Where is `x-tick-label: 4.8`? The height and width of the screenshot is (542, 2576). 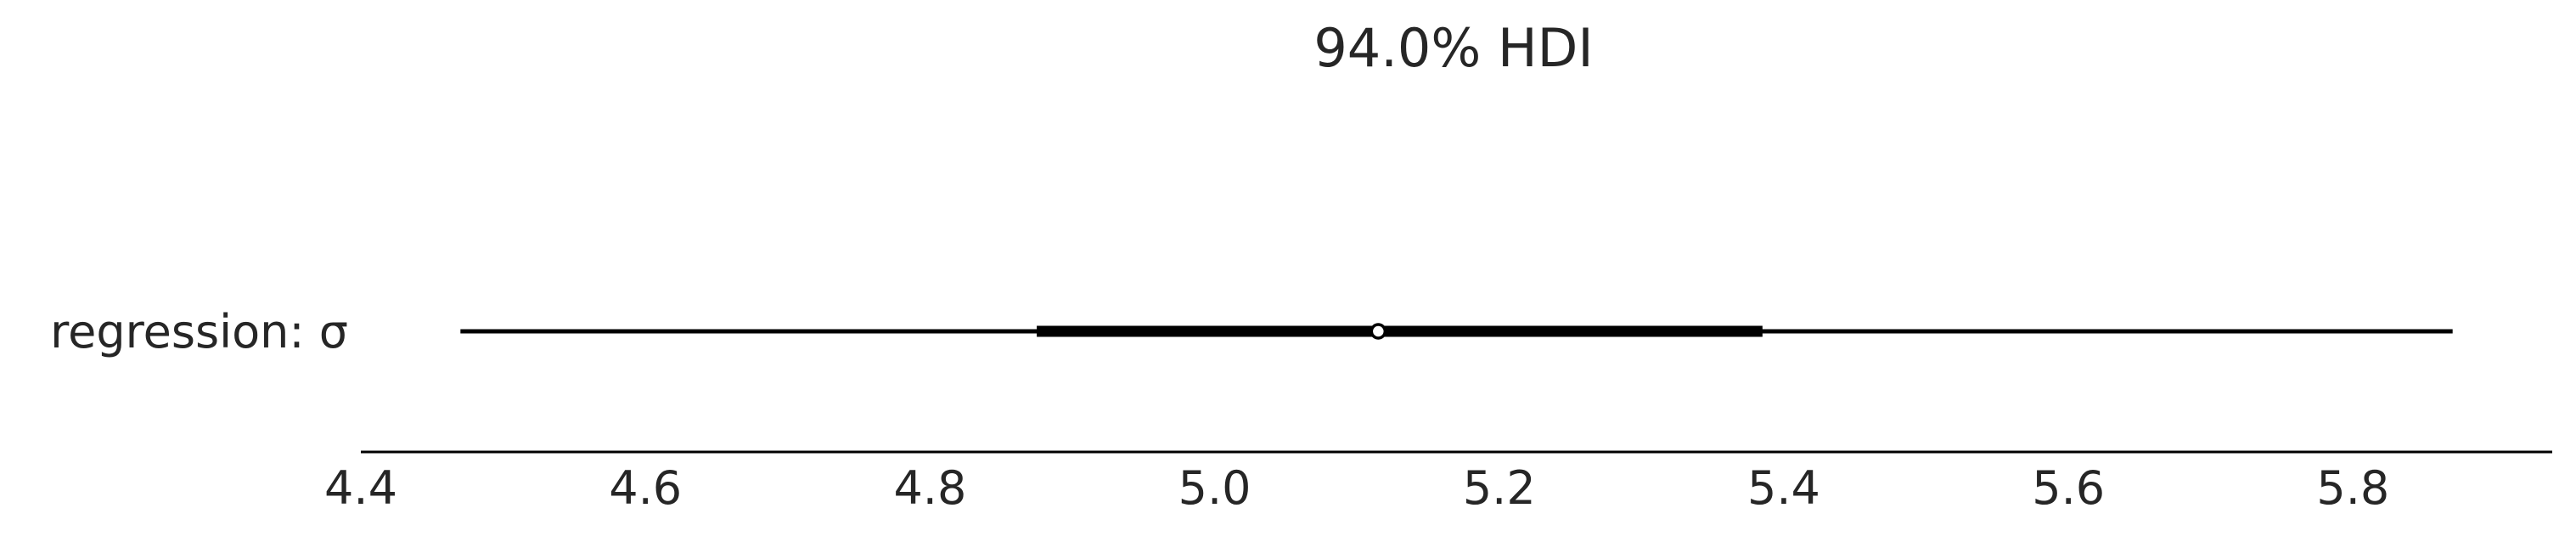 x-tick-label: 4.8 is located at coordinates (930, 488).